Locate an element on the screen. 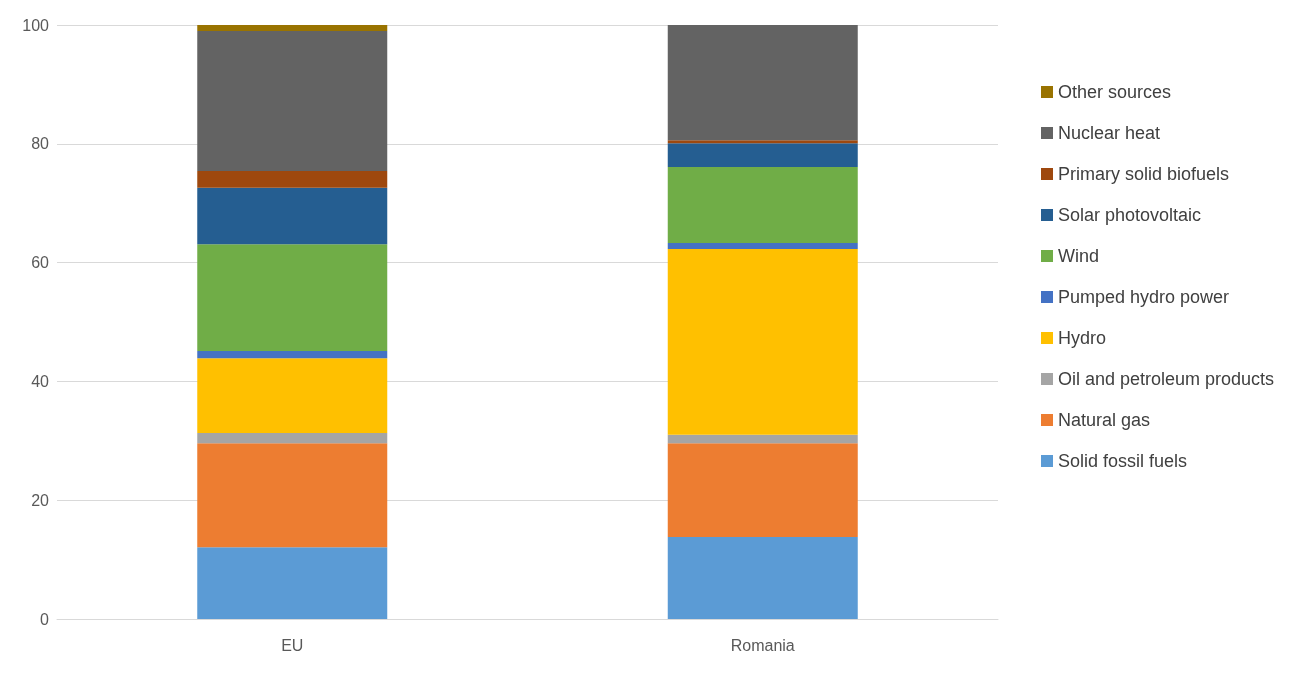 The height and width of the screenshot is (677, 1311). legend-label: Hydro is located at coordinates (1082, 338).